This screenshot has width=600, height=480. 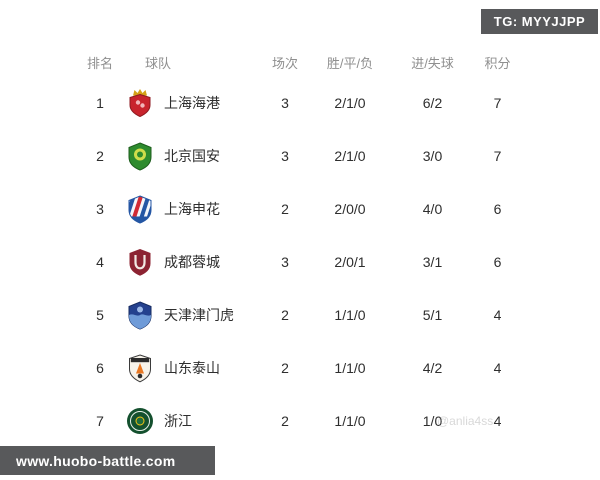 I want to click on table-row: 5 天津津门虎 2 1/1/0 5/1 4, so click(x=300, y=314).